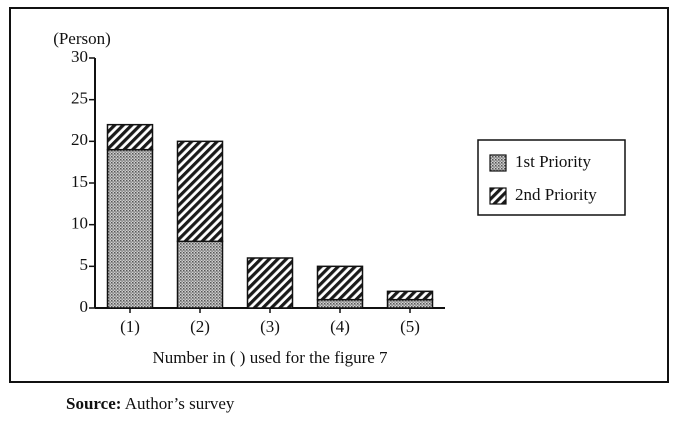  Describe the element at coordinates (410, 326) in the screenshot. I see `x-tick-label: (5)` at that location.